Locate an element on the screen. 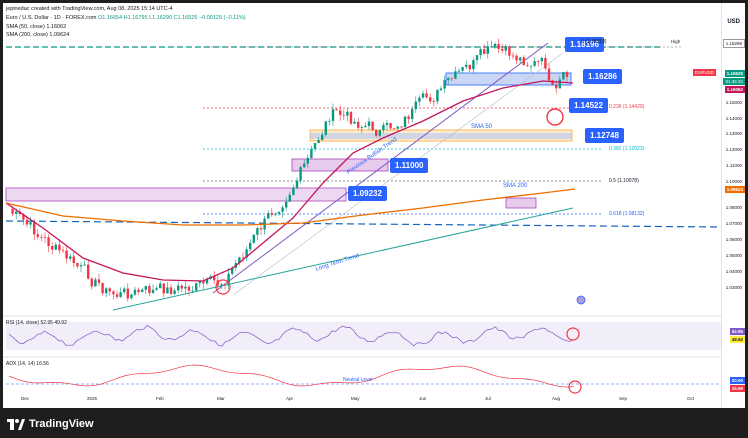 The image size is (748, 438). rsi-legend: RSI (14, close) 52.95 49.92 is located at coordinates (36, 323).